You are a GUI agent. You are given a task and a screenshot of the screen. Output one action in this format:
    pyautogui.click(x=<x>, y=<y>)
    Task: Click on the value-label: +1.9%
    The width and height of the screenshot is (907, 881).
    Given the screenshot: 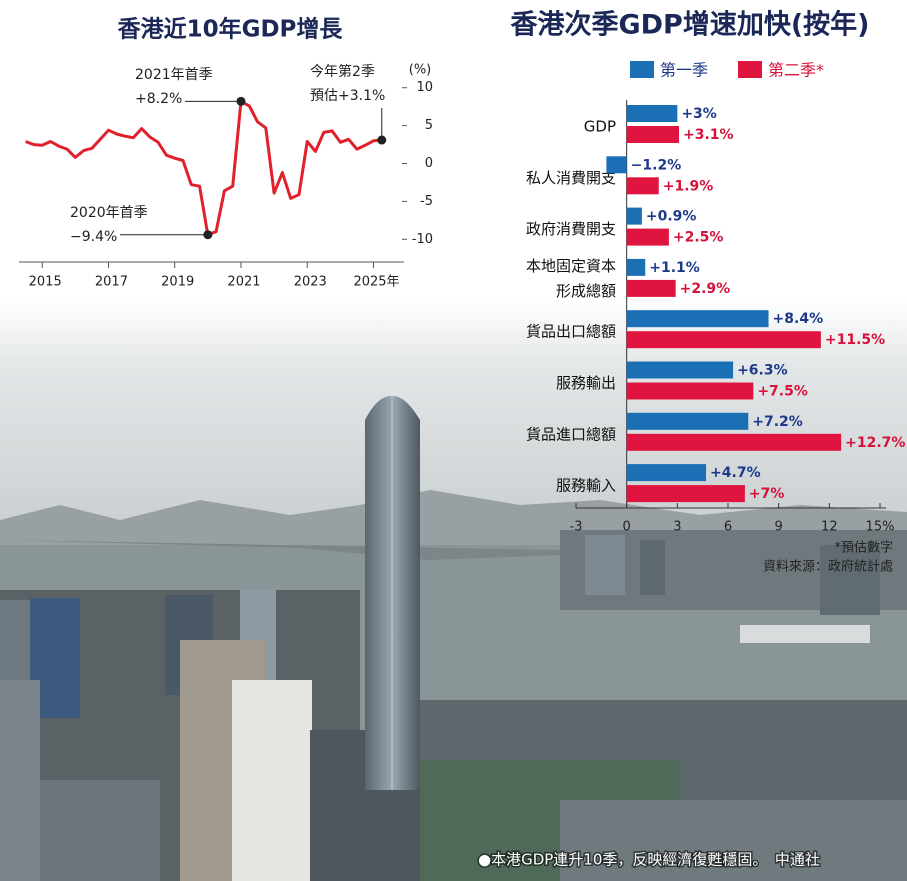 What is the action you would take?
    pyautogui.click(x=688, y=186)
    